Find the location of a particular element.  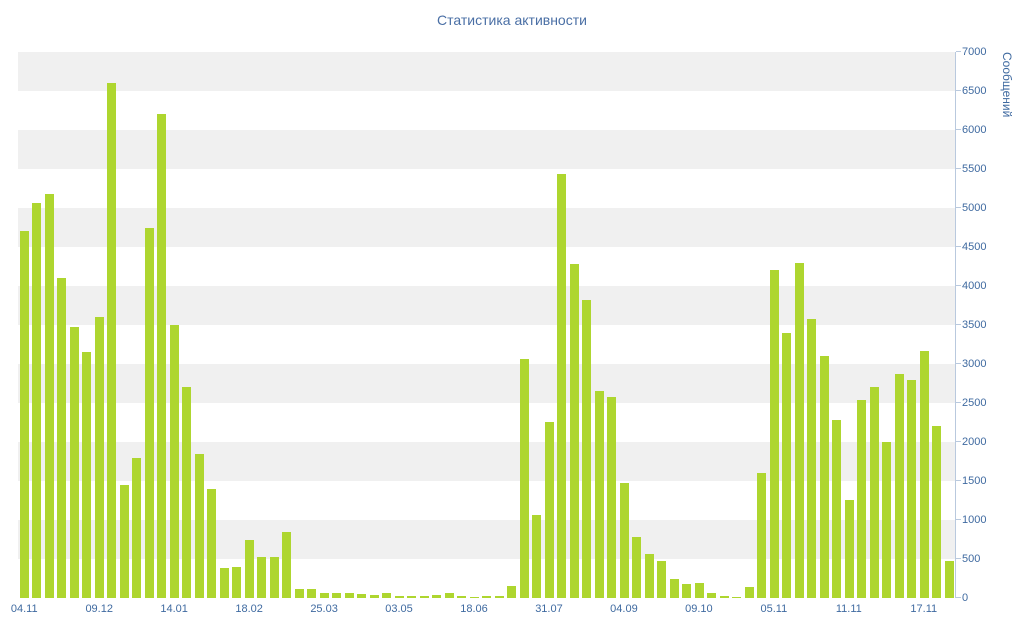

y-axis-line is located at coordinates (955, 325).